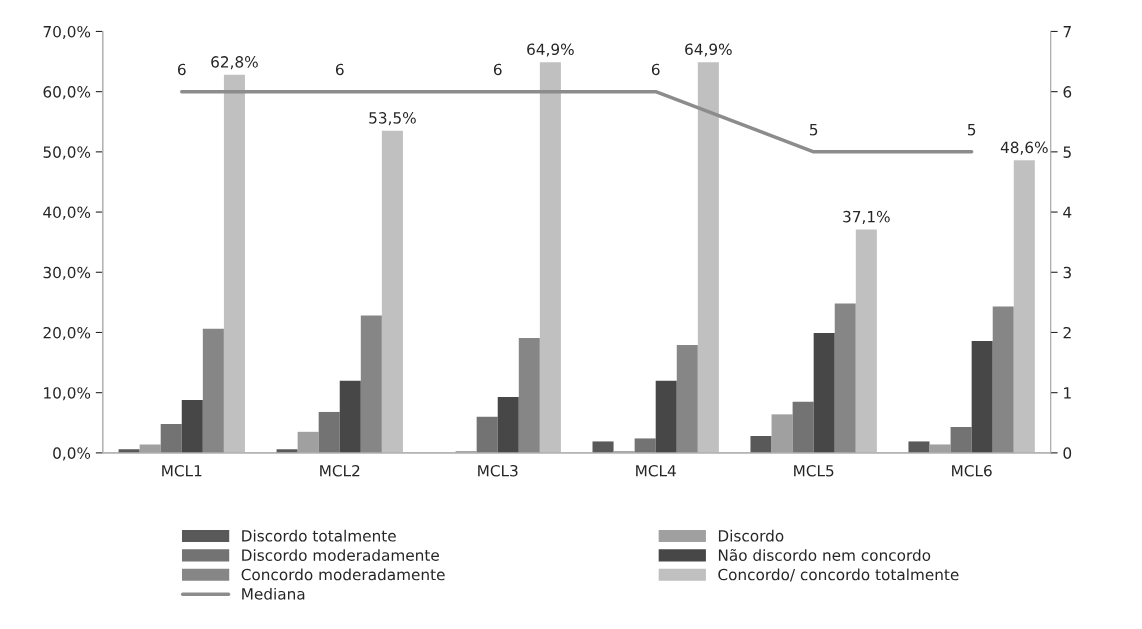 The height and width of the screenshot is (629, 1142). What do you see at coordinates (751, 535) in the screenshot?
I see `legend-label: Discordo` at bounding box center [751, 535].